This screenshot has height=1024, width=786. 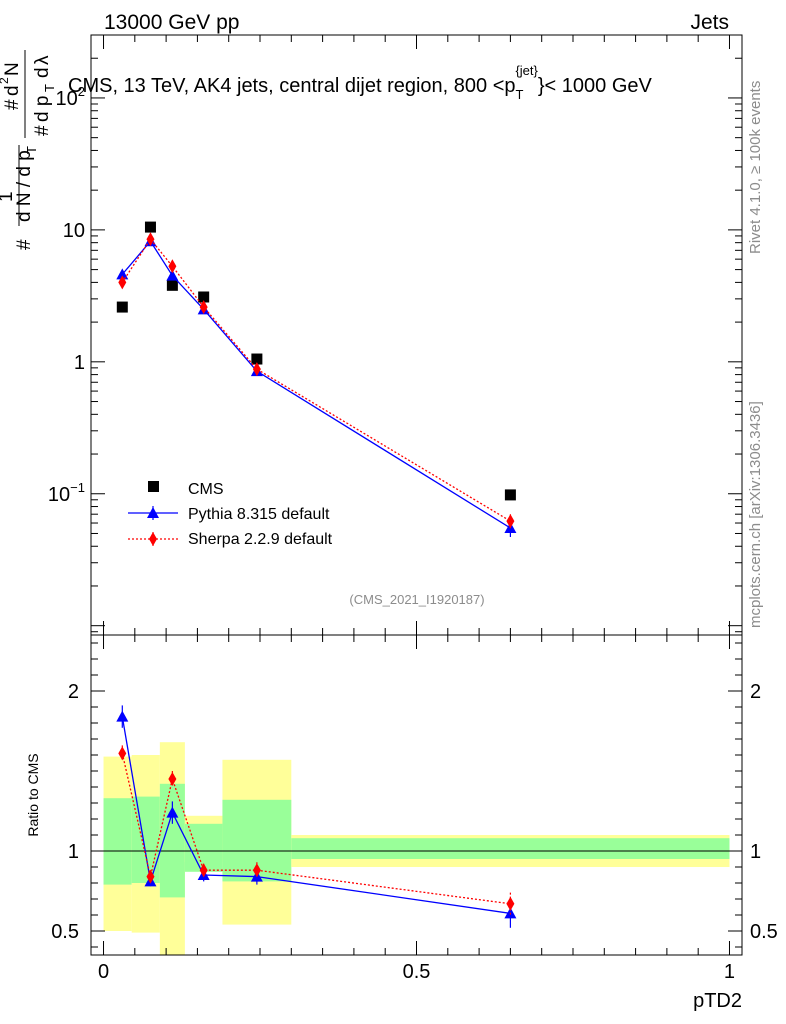 What do you see at coordinates (755, 514) in the screenshot?
I see `site-label: mcplots.cern.ch [arXiv:1306.3436]` at bounding box center [755, 514].